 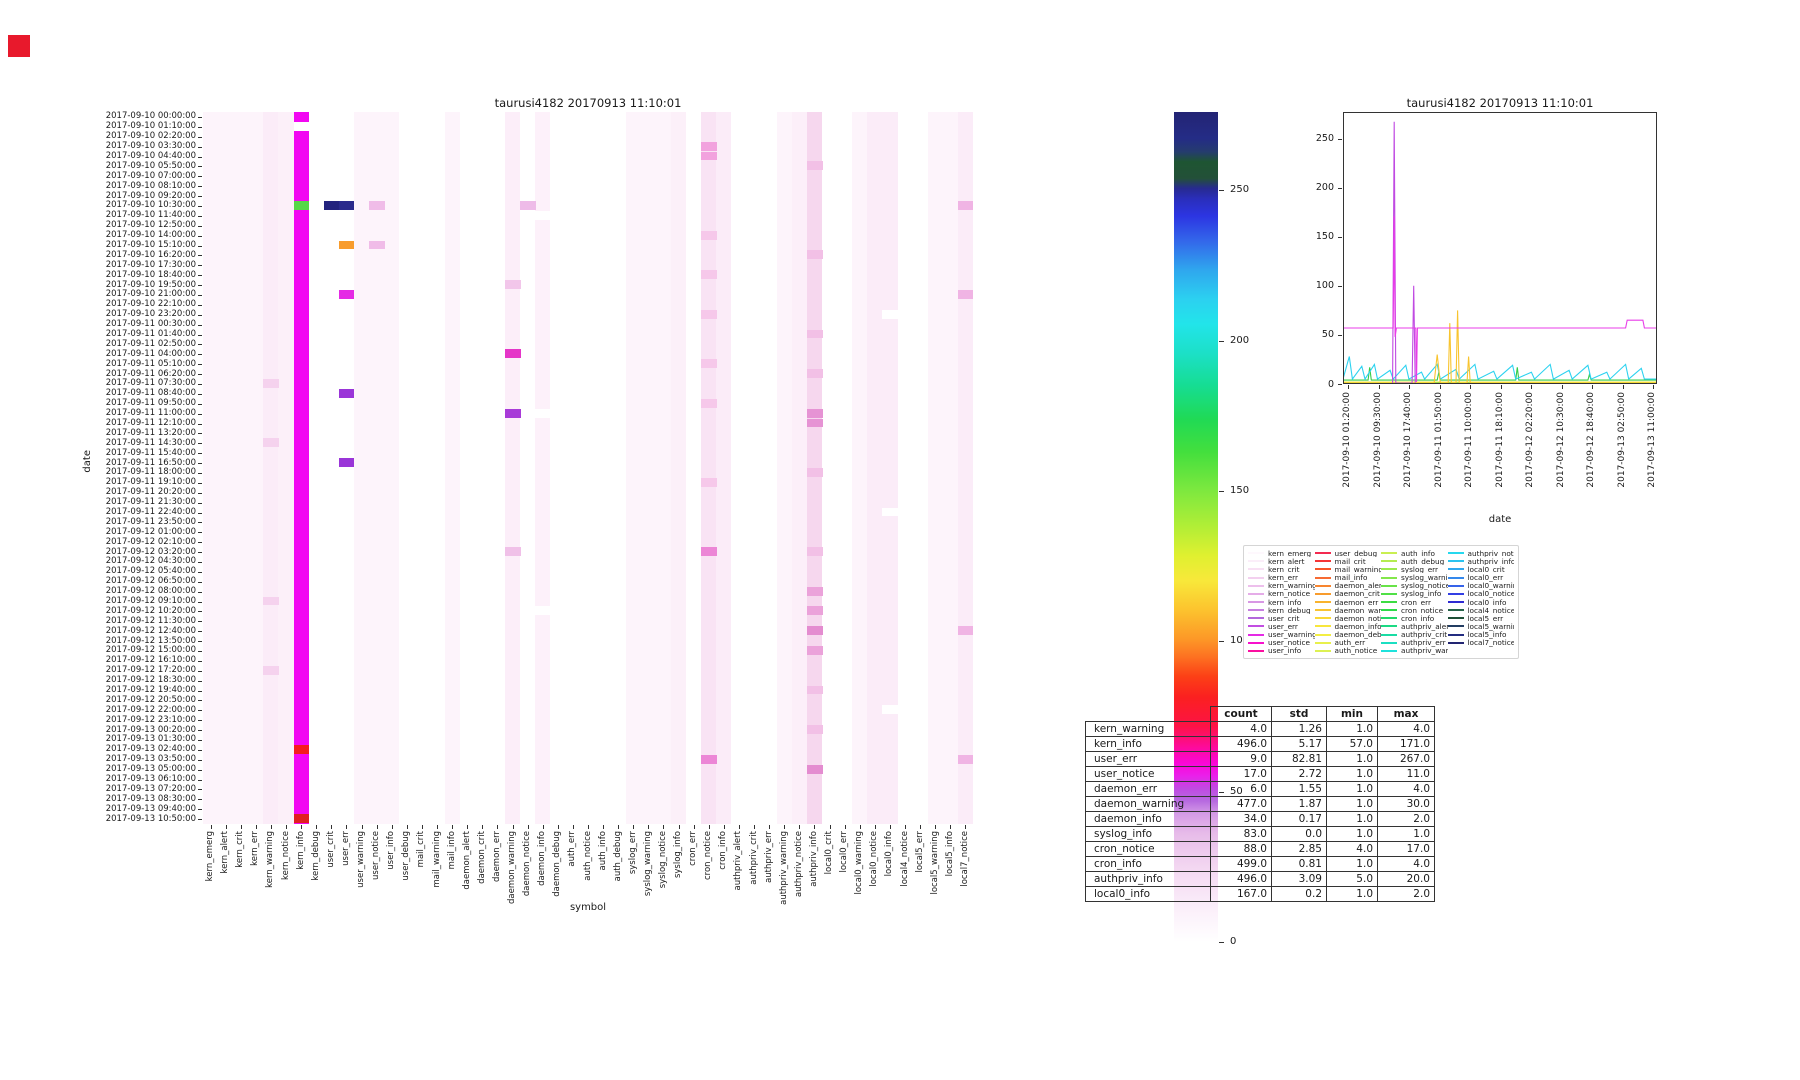 What do you see at coordinates (1455, 593) in the screenshot?
I see `legend-swatch-local0_notice` at bounding box center [1455, 593].